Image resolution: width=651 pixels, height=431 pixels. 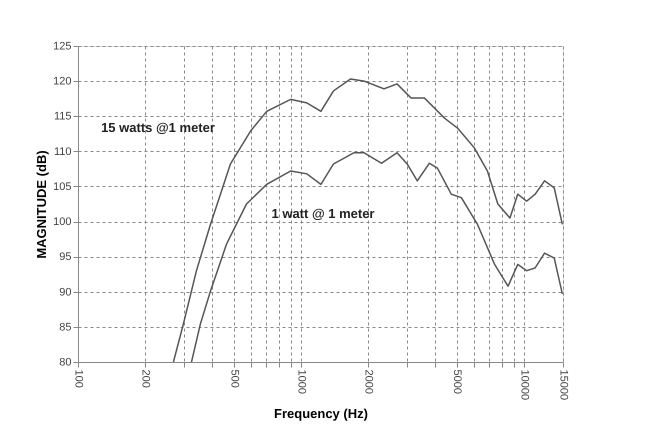 I want to click on y-tick-label: 85, so click(x=65, y=327).